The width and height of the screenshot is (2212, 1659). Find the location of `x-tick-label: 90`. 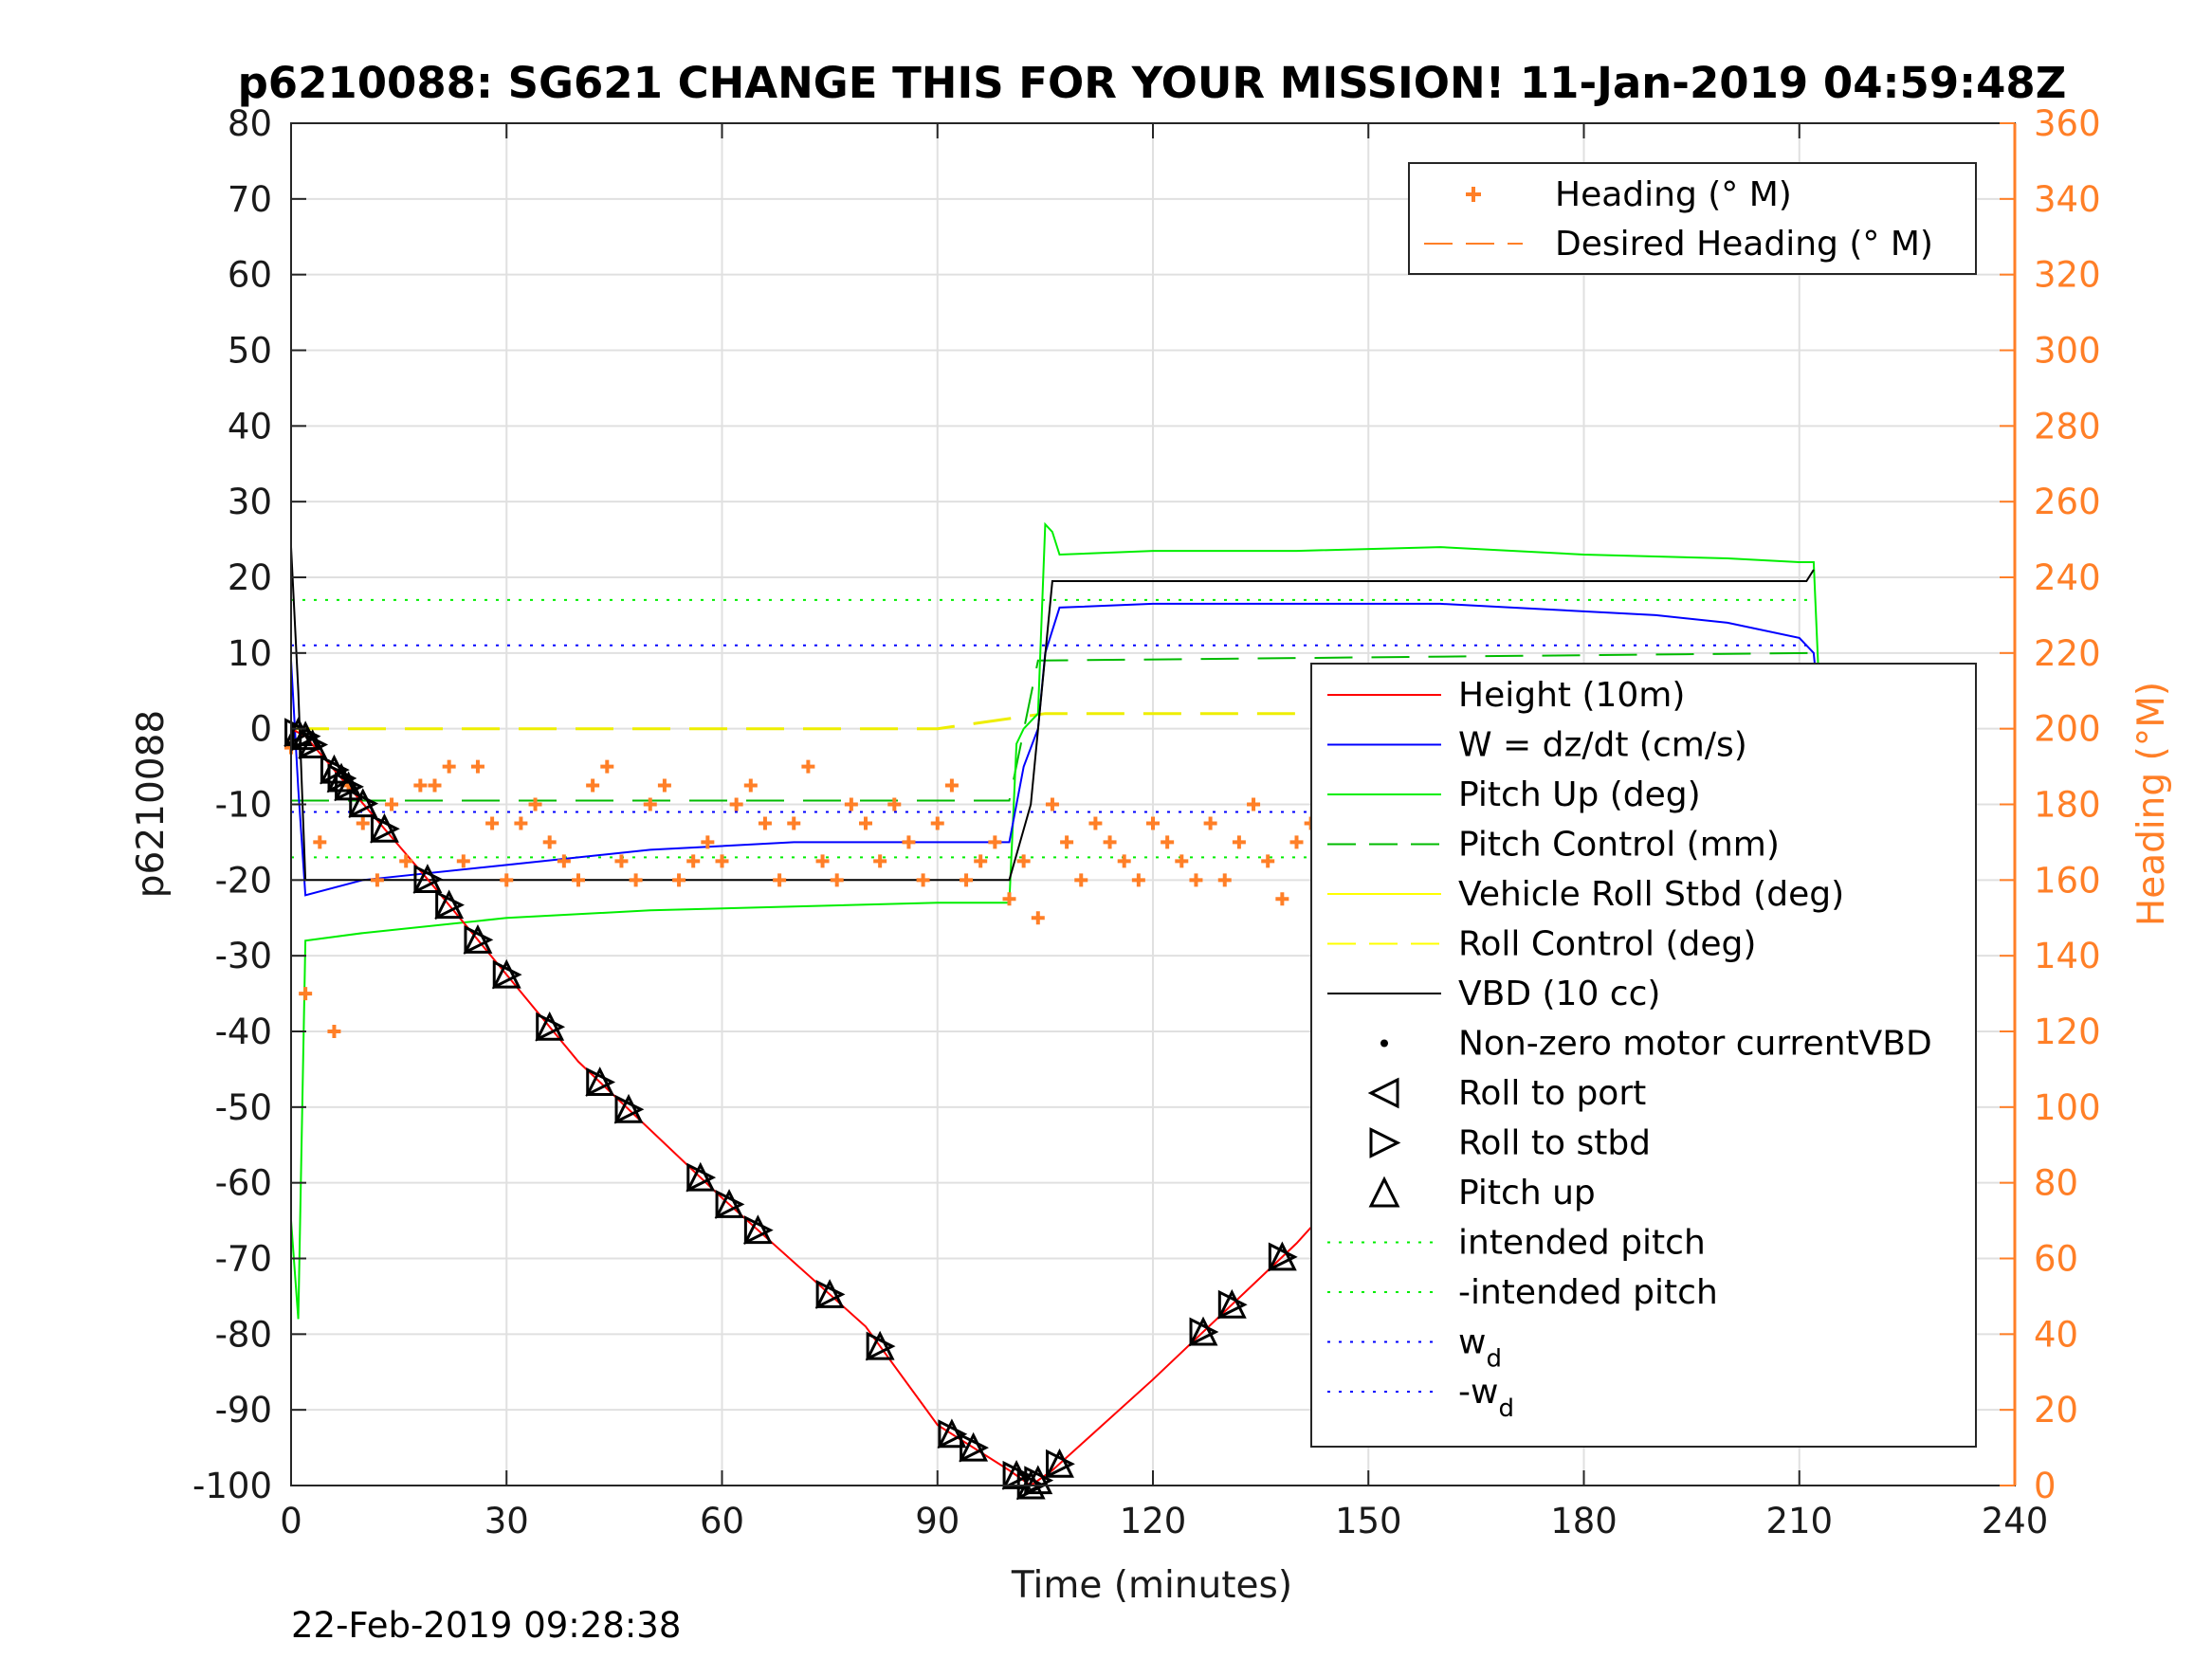

x-tick-label: 90 is located at coordinates (937, 1521).